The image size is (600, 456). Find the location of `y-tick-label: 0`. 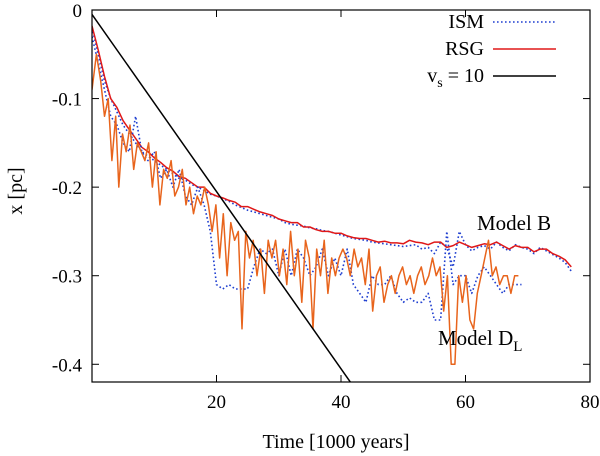

y-tick-label: 0 is located at coordinates (78, 11).